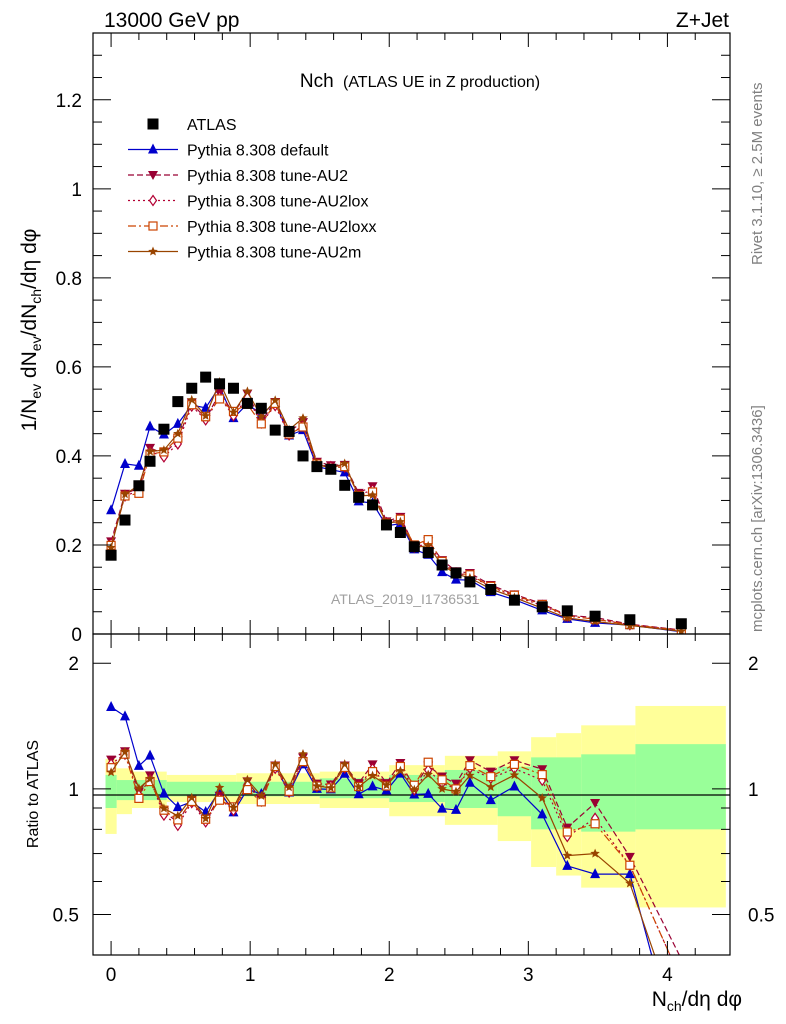 The image size is (786, 1024). I want to click on y-tick-label-bottom-left: 0.5, so click(66, 916).